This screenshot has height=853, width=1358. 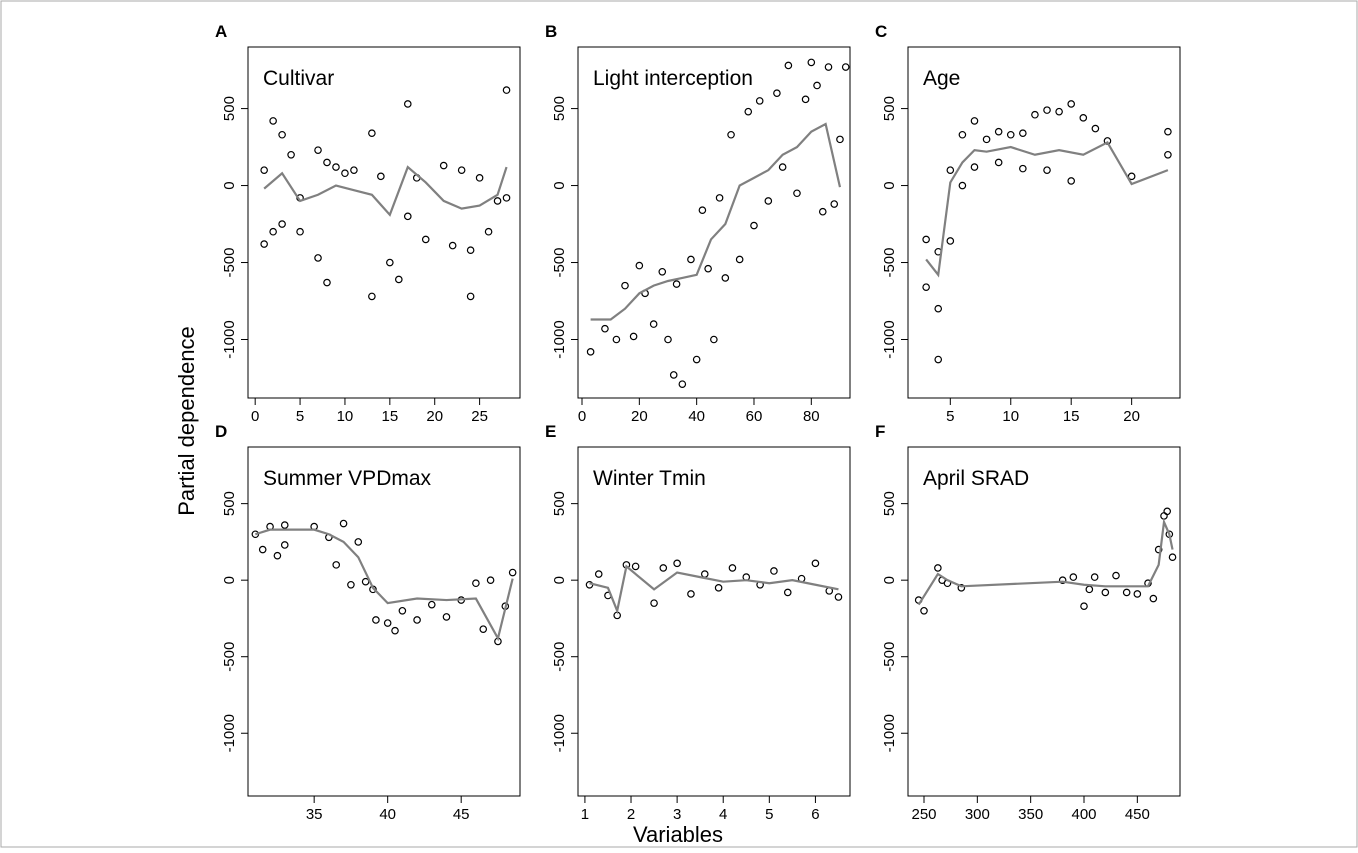 I want to click on panel-title: Cultivar, so click(x=298, y=78).